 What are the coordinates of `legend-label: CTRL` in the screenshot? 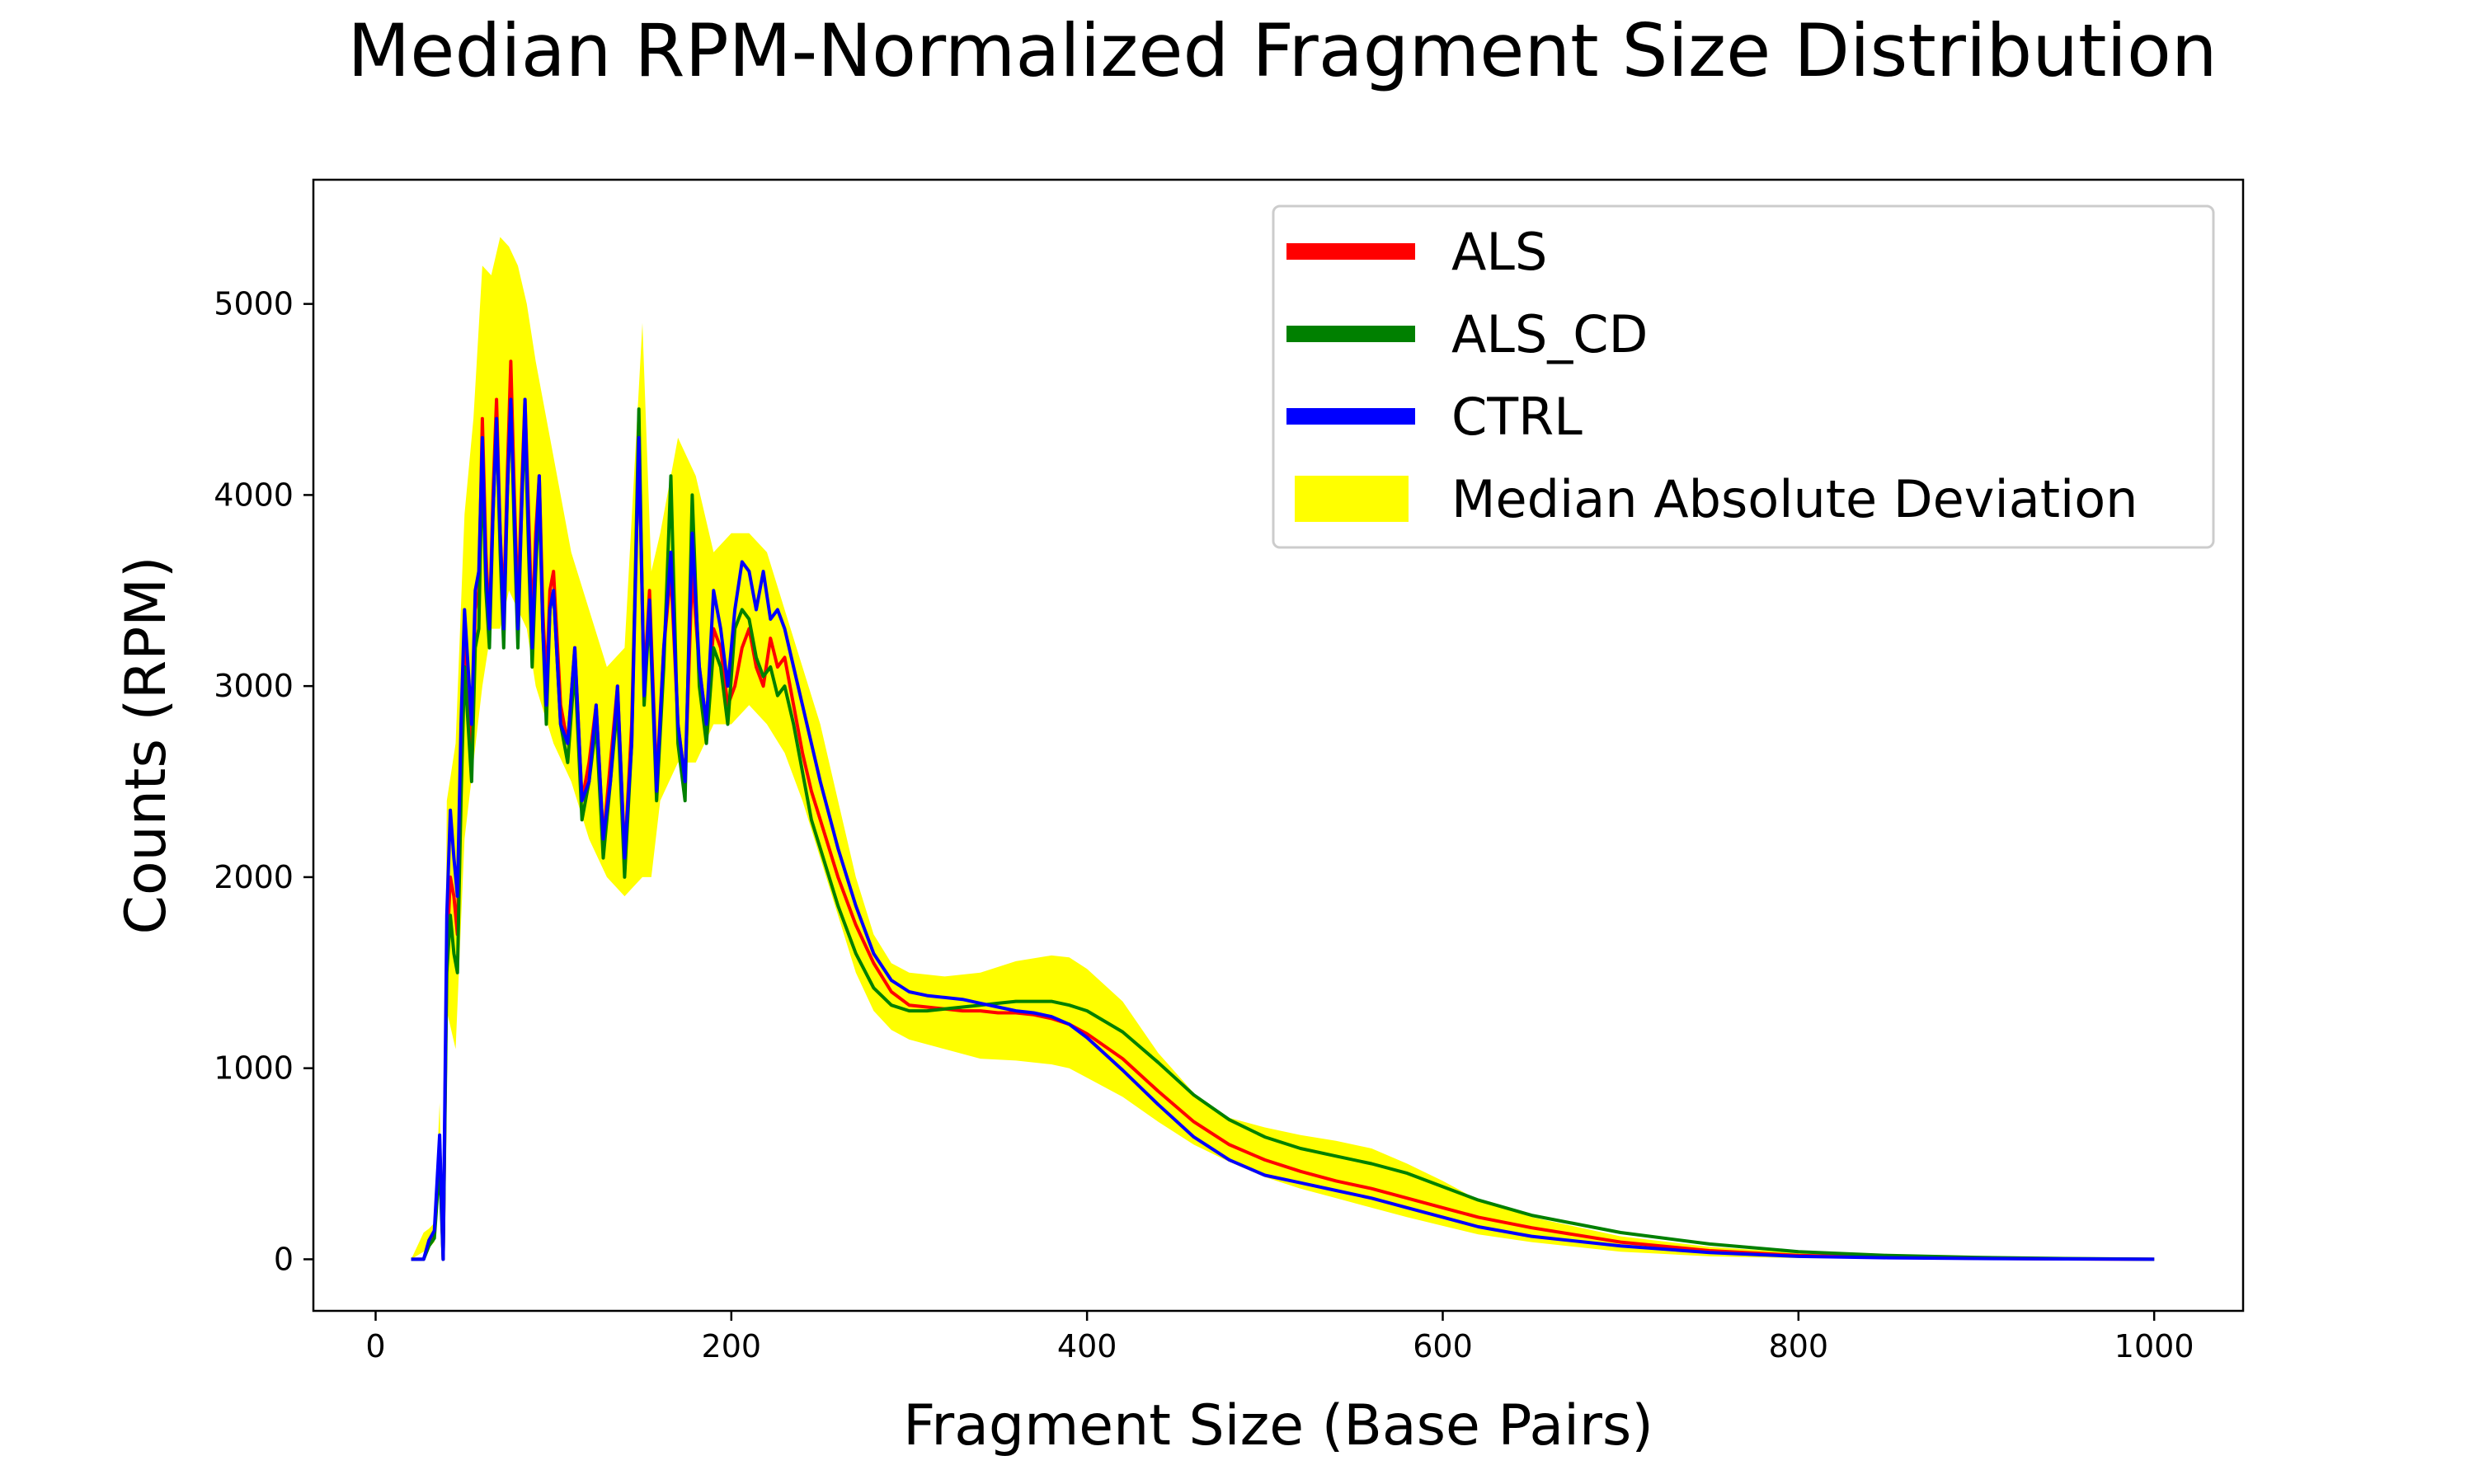 It's located at (1517, 417).